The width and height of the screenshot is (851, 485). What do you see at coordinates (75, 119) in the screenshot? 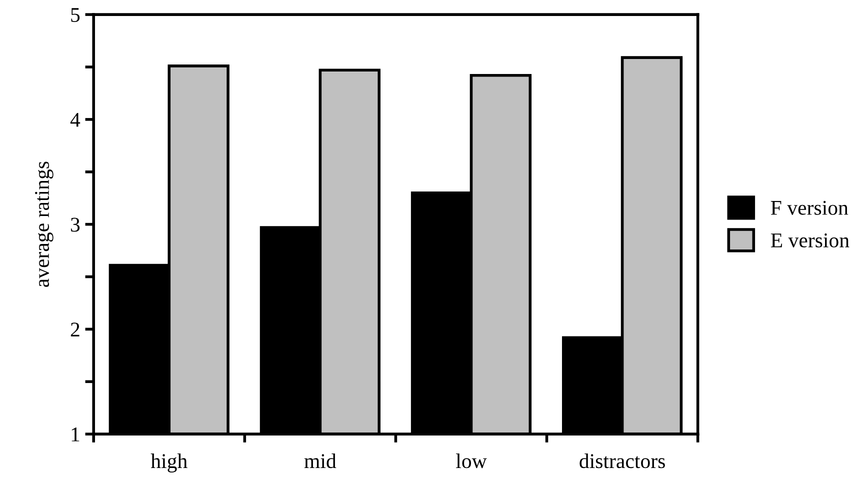
I see `y-tick-label: 4` at bounding box center [75, 119].